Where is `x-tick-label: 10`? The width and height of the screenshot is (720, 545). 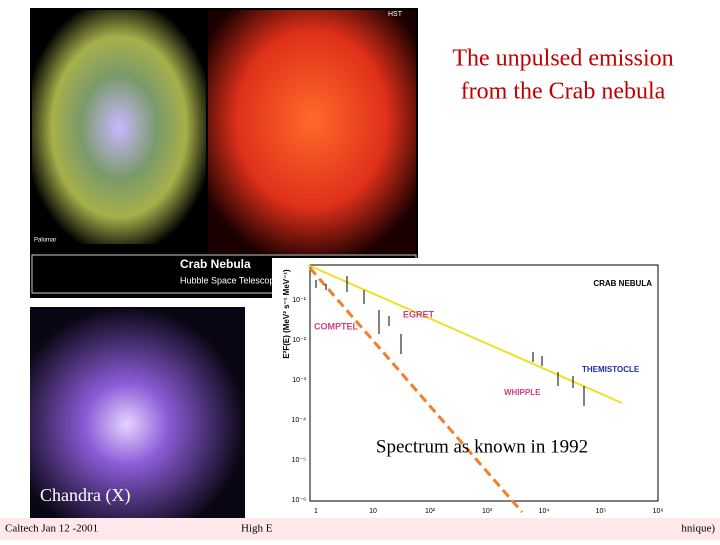
x-tick-label: 10 is located at coordinates (373, 511).